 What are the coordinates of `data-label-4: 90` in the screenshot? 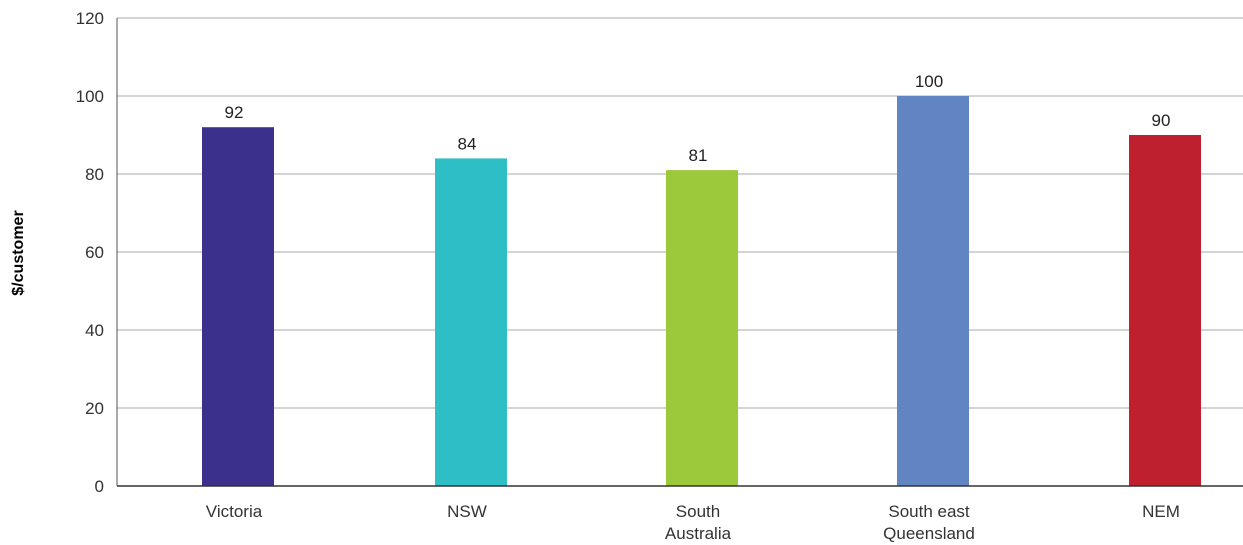 It's located at (1161, 120).